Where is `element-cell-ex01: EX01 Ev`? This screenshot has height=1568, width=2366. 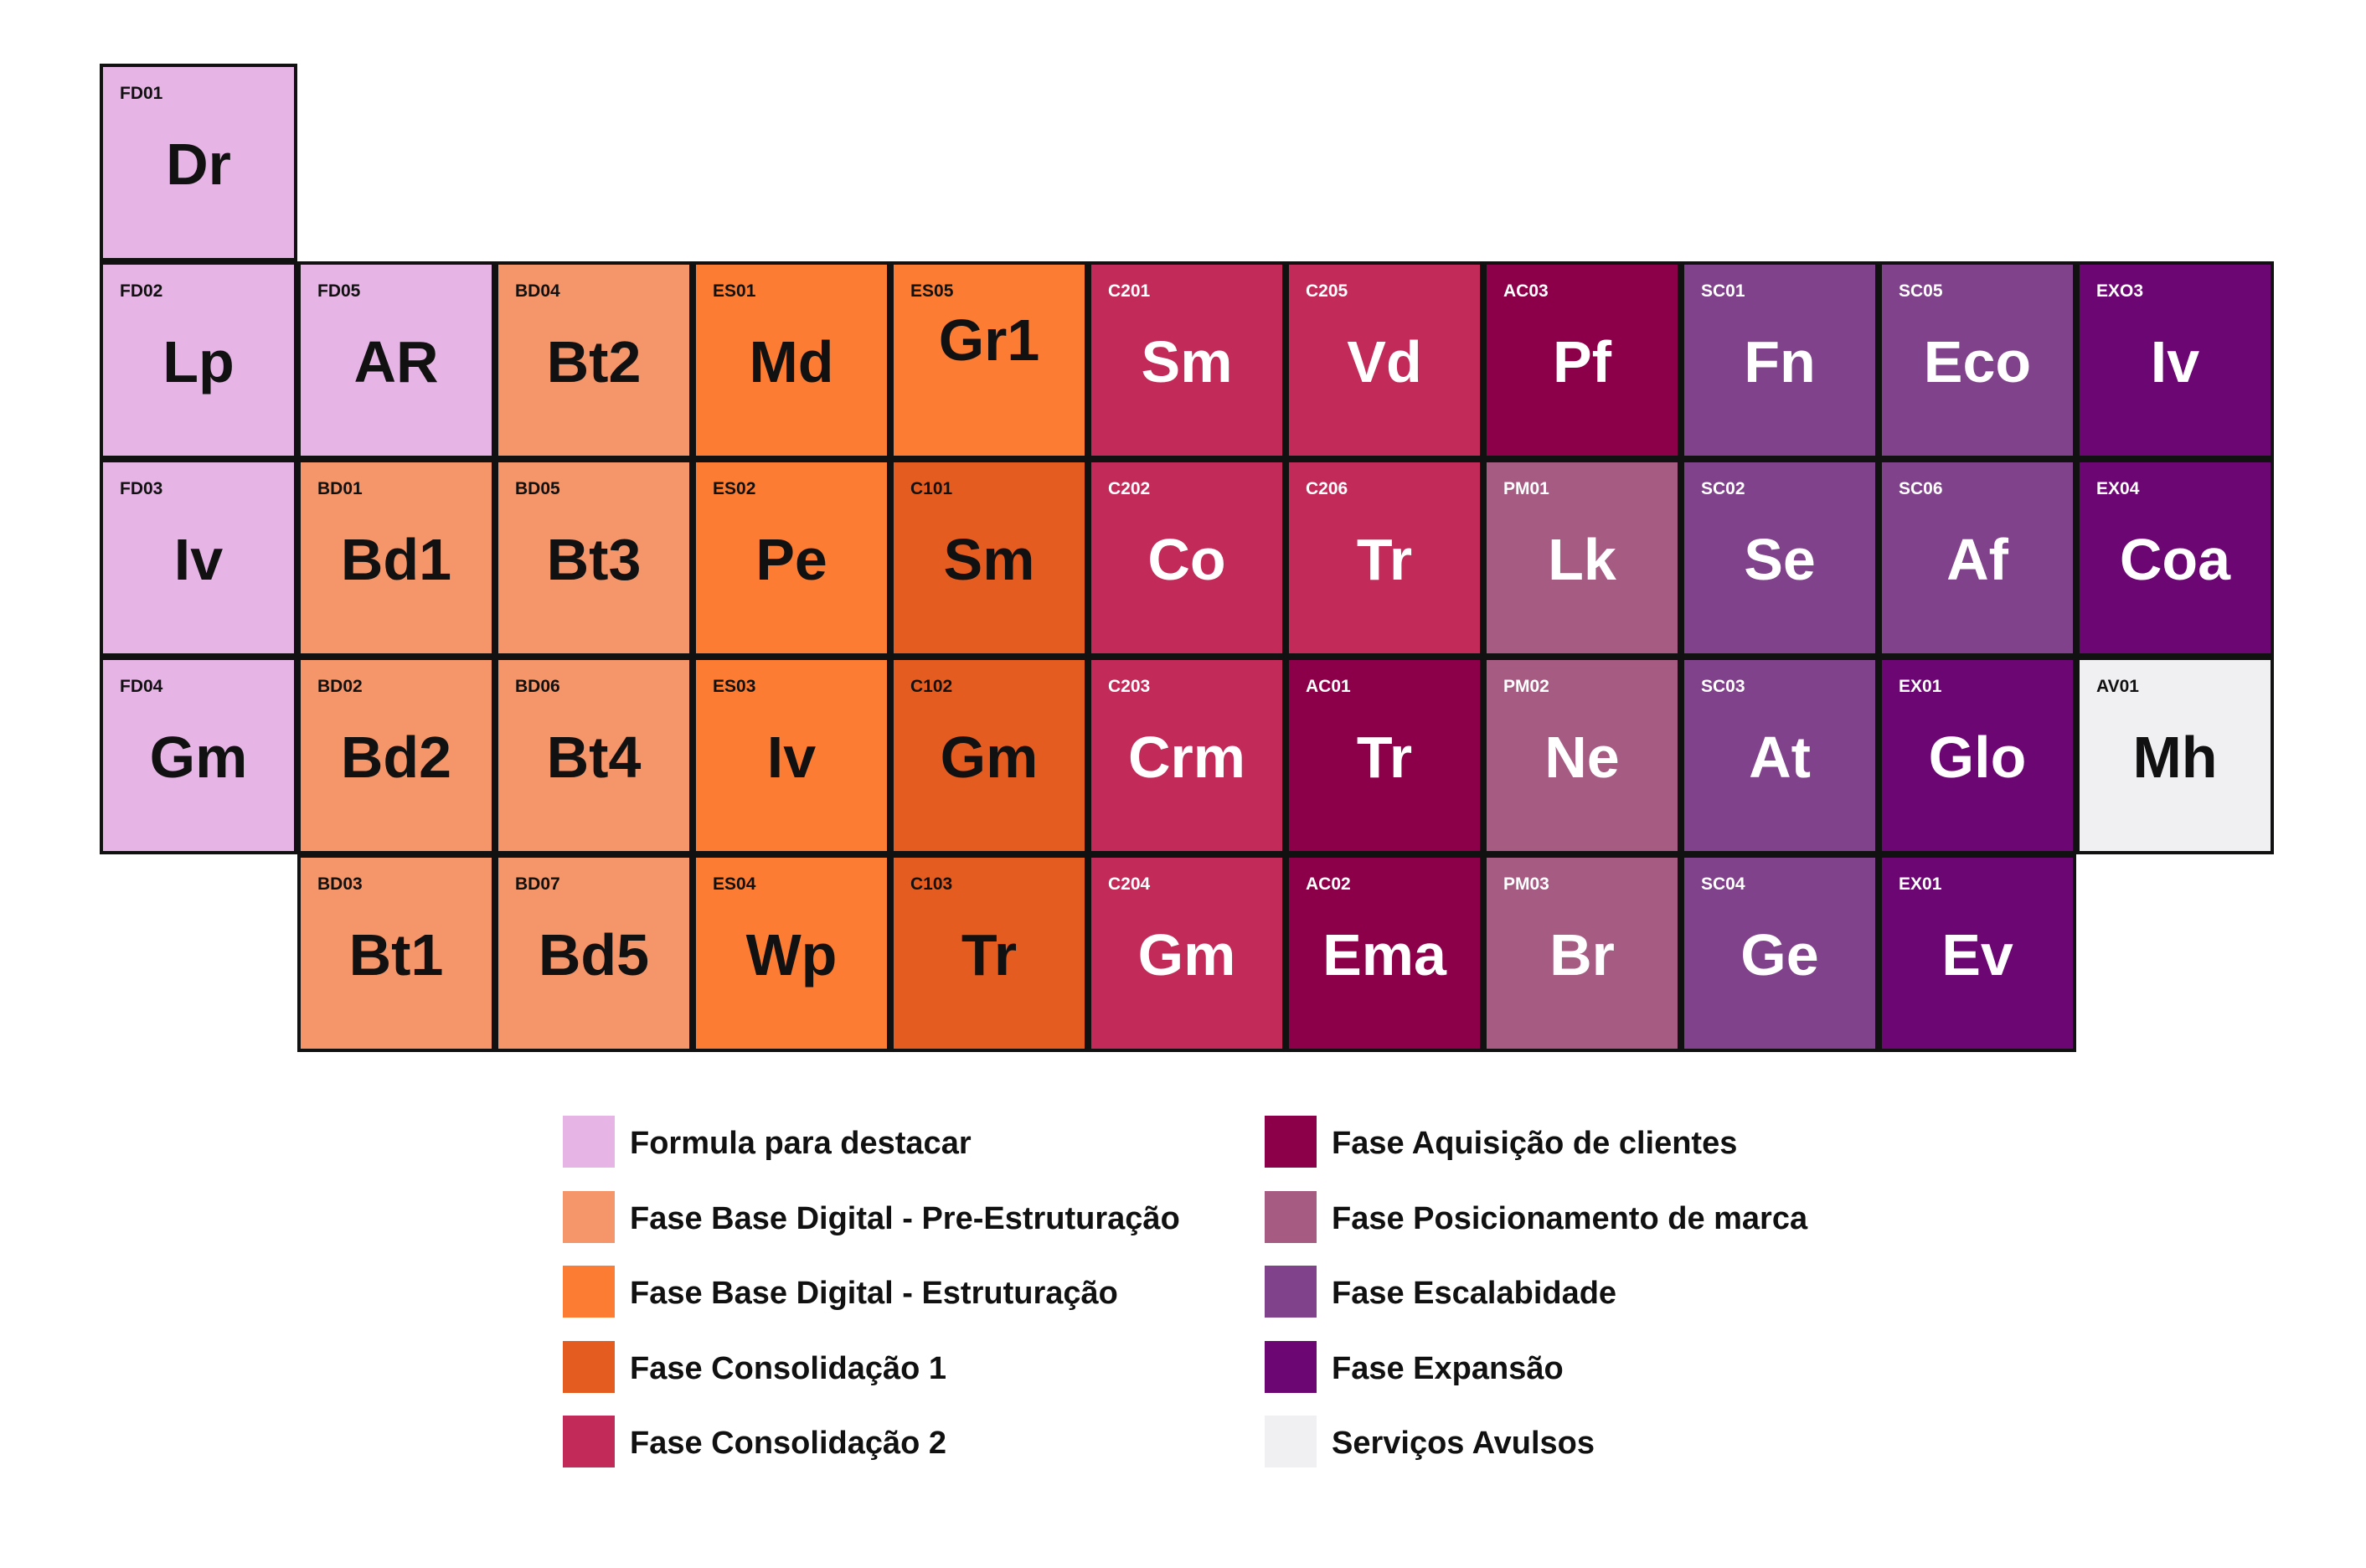
element-cell-ex01: EX01 Ev is located at coordinates (1977, 953).